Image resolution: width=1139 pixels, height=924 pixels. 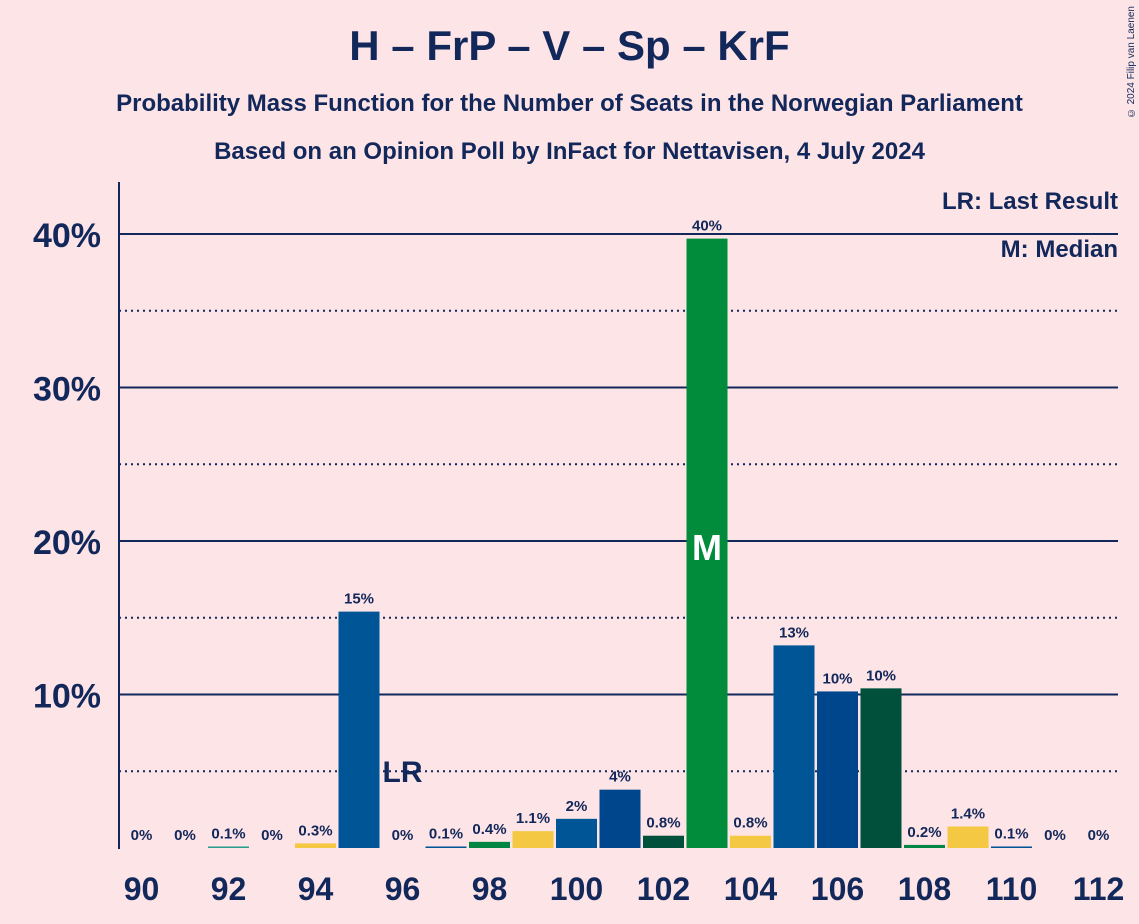 What do you see at coordinates (67, 236) in the screenshot?
I see `y-tick-label: 40%` at bounding box center [67, 236].